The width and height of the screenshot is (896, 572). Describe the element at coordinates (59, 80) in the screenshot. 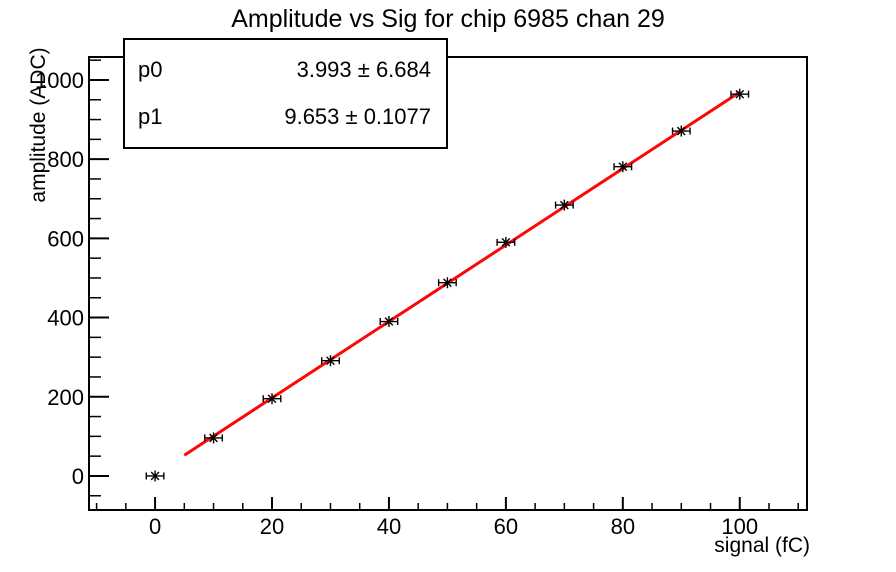

I see `y-tick-label: 1000` at that location.